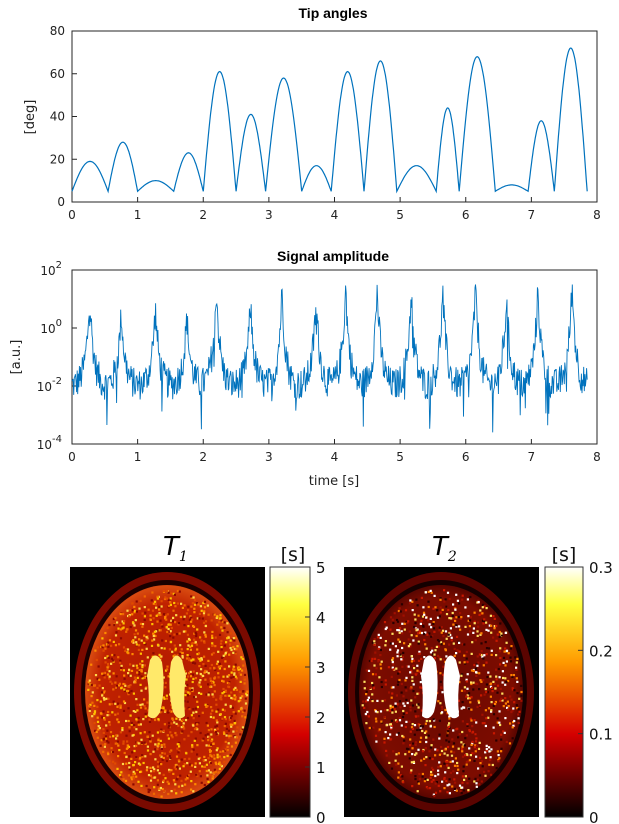 The width and height of the screenshot is (619, 824). Describe the element at coordinates (334, 481) in the screenshot. I see `signal-xlabel: time [s]` at that location.